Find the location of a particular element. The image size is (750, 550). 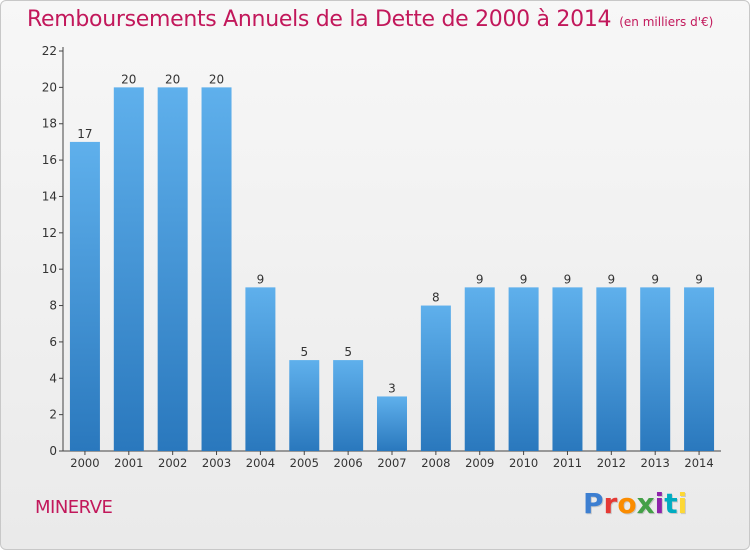

x-tick-label: 2002 is located at coordinates (172, 463).